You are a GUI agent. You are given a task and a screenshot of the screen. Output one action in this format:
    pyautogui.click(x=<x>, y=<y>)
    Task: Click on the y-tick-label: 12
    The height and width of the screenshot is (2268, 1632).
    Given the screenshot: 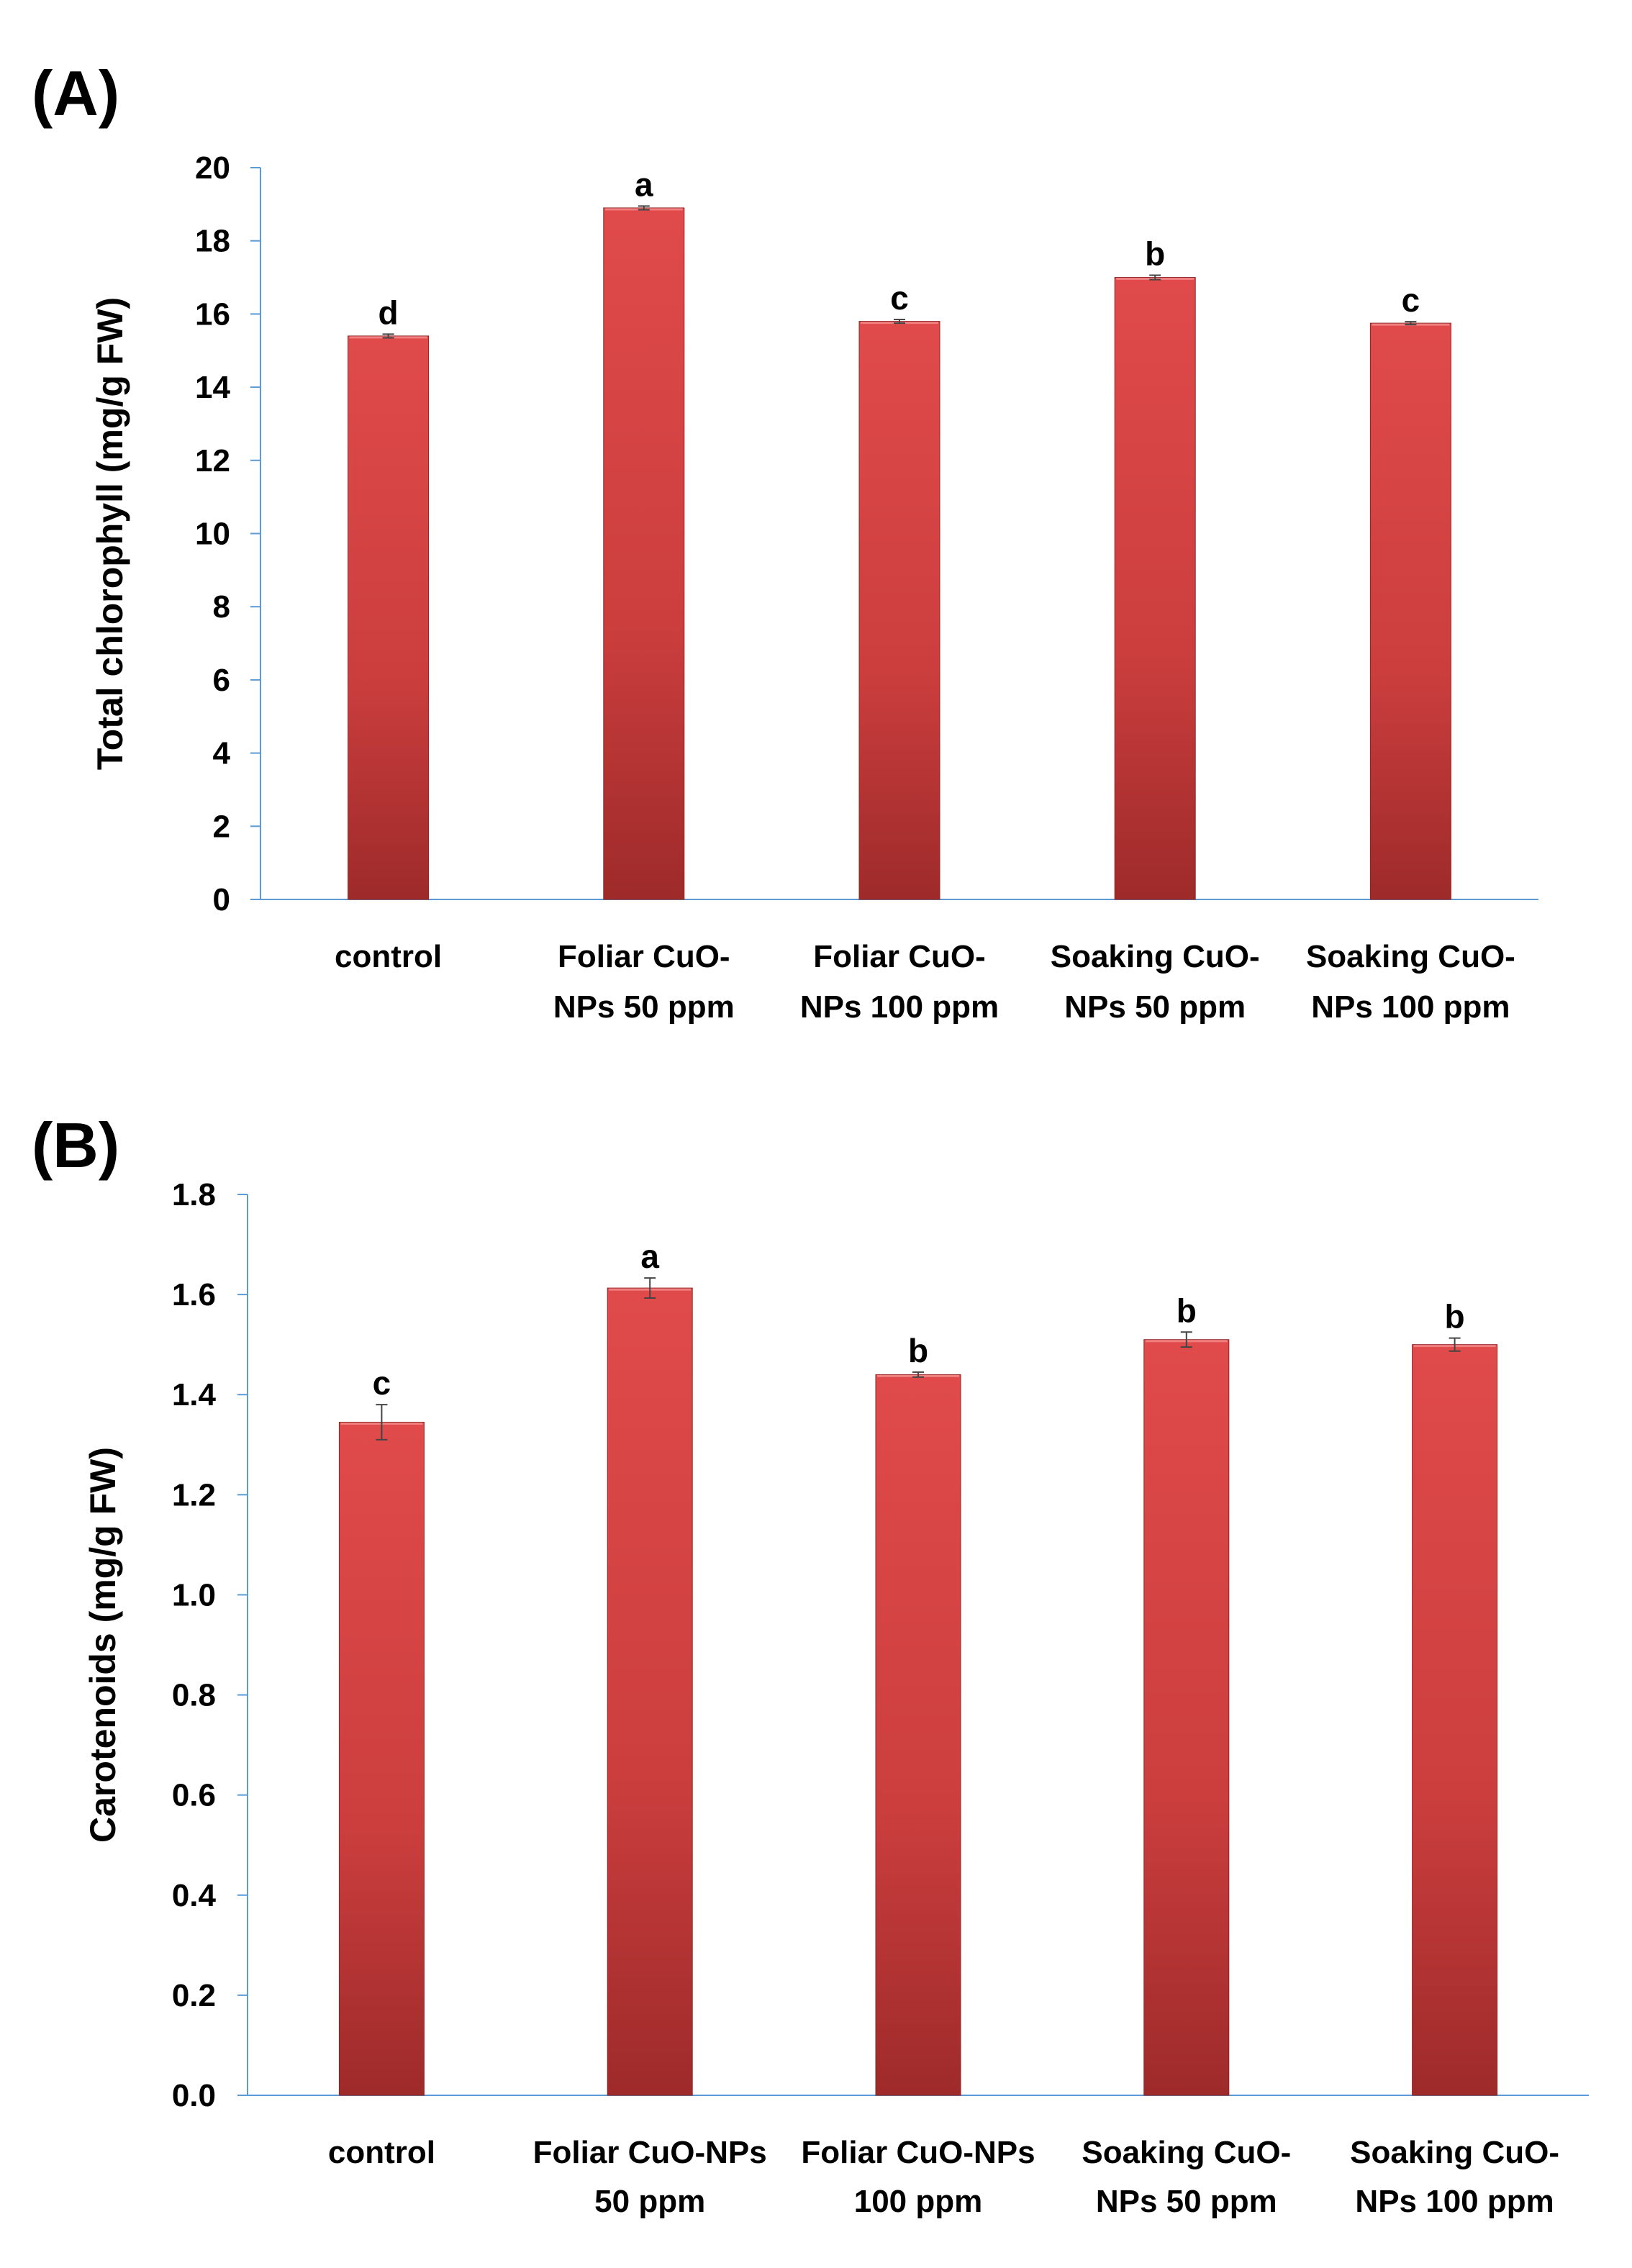 What is the action you would take?
    pyautogui.click(x=212, y=460)
    